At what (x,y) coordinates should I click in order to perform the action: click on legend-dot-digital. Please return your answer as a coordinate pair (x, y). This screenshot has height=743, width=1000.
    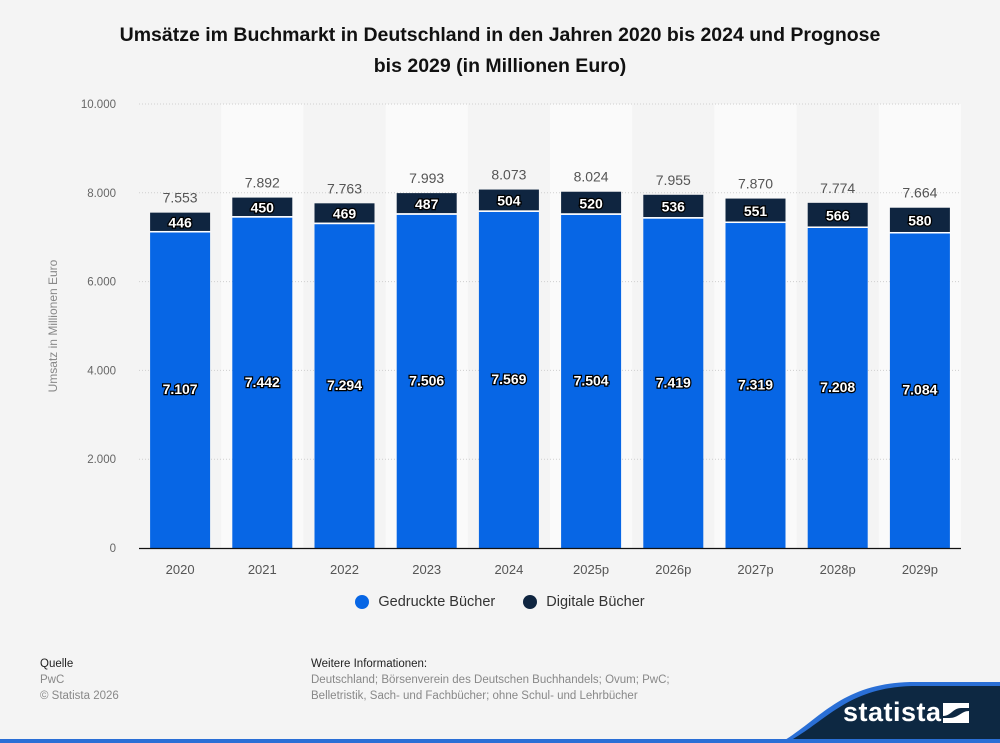
    Looking at the image, I should click on (530, 602).